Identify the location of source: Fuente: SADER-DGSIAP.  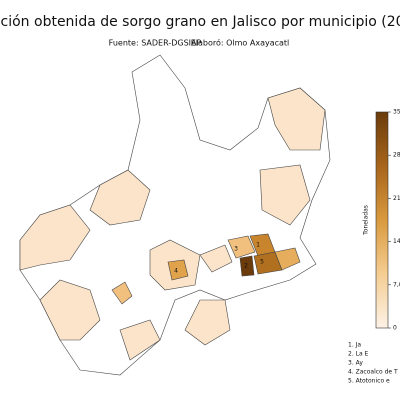
(155, 43).